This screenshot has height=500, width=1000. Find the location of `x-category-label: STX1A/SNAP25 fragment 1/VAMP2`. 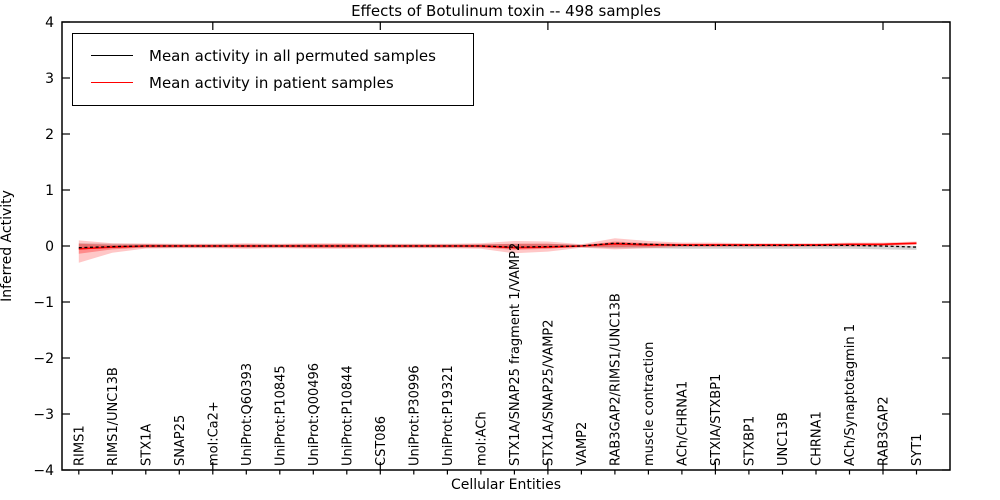

x-category-label: STX1A/SNAP25 fragment 1/VAMP2 is located at coordinates (515, 354).